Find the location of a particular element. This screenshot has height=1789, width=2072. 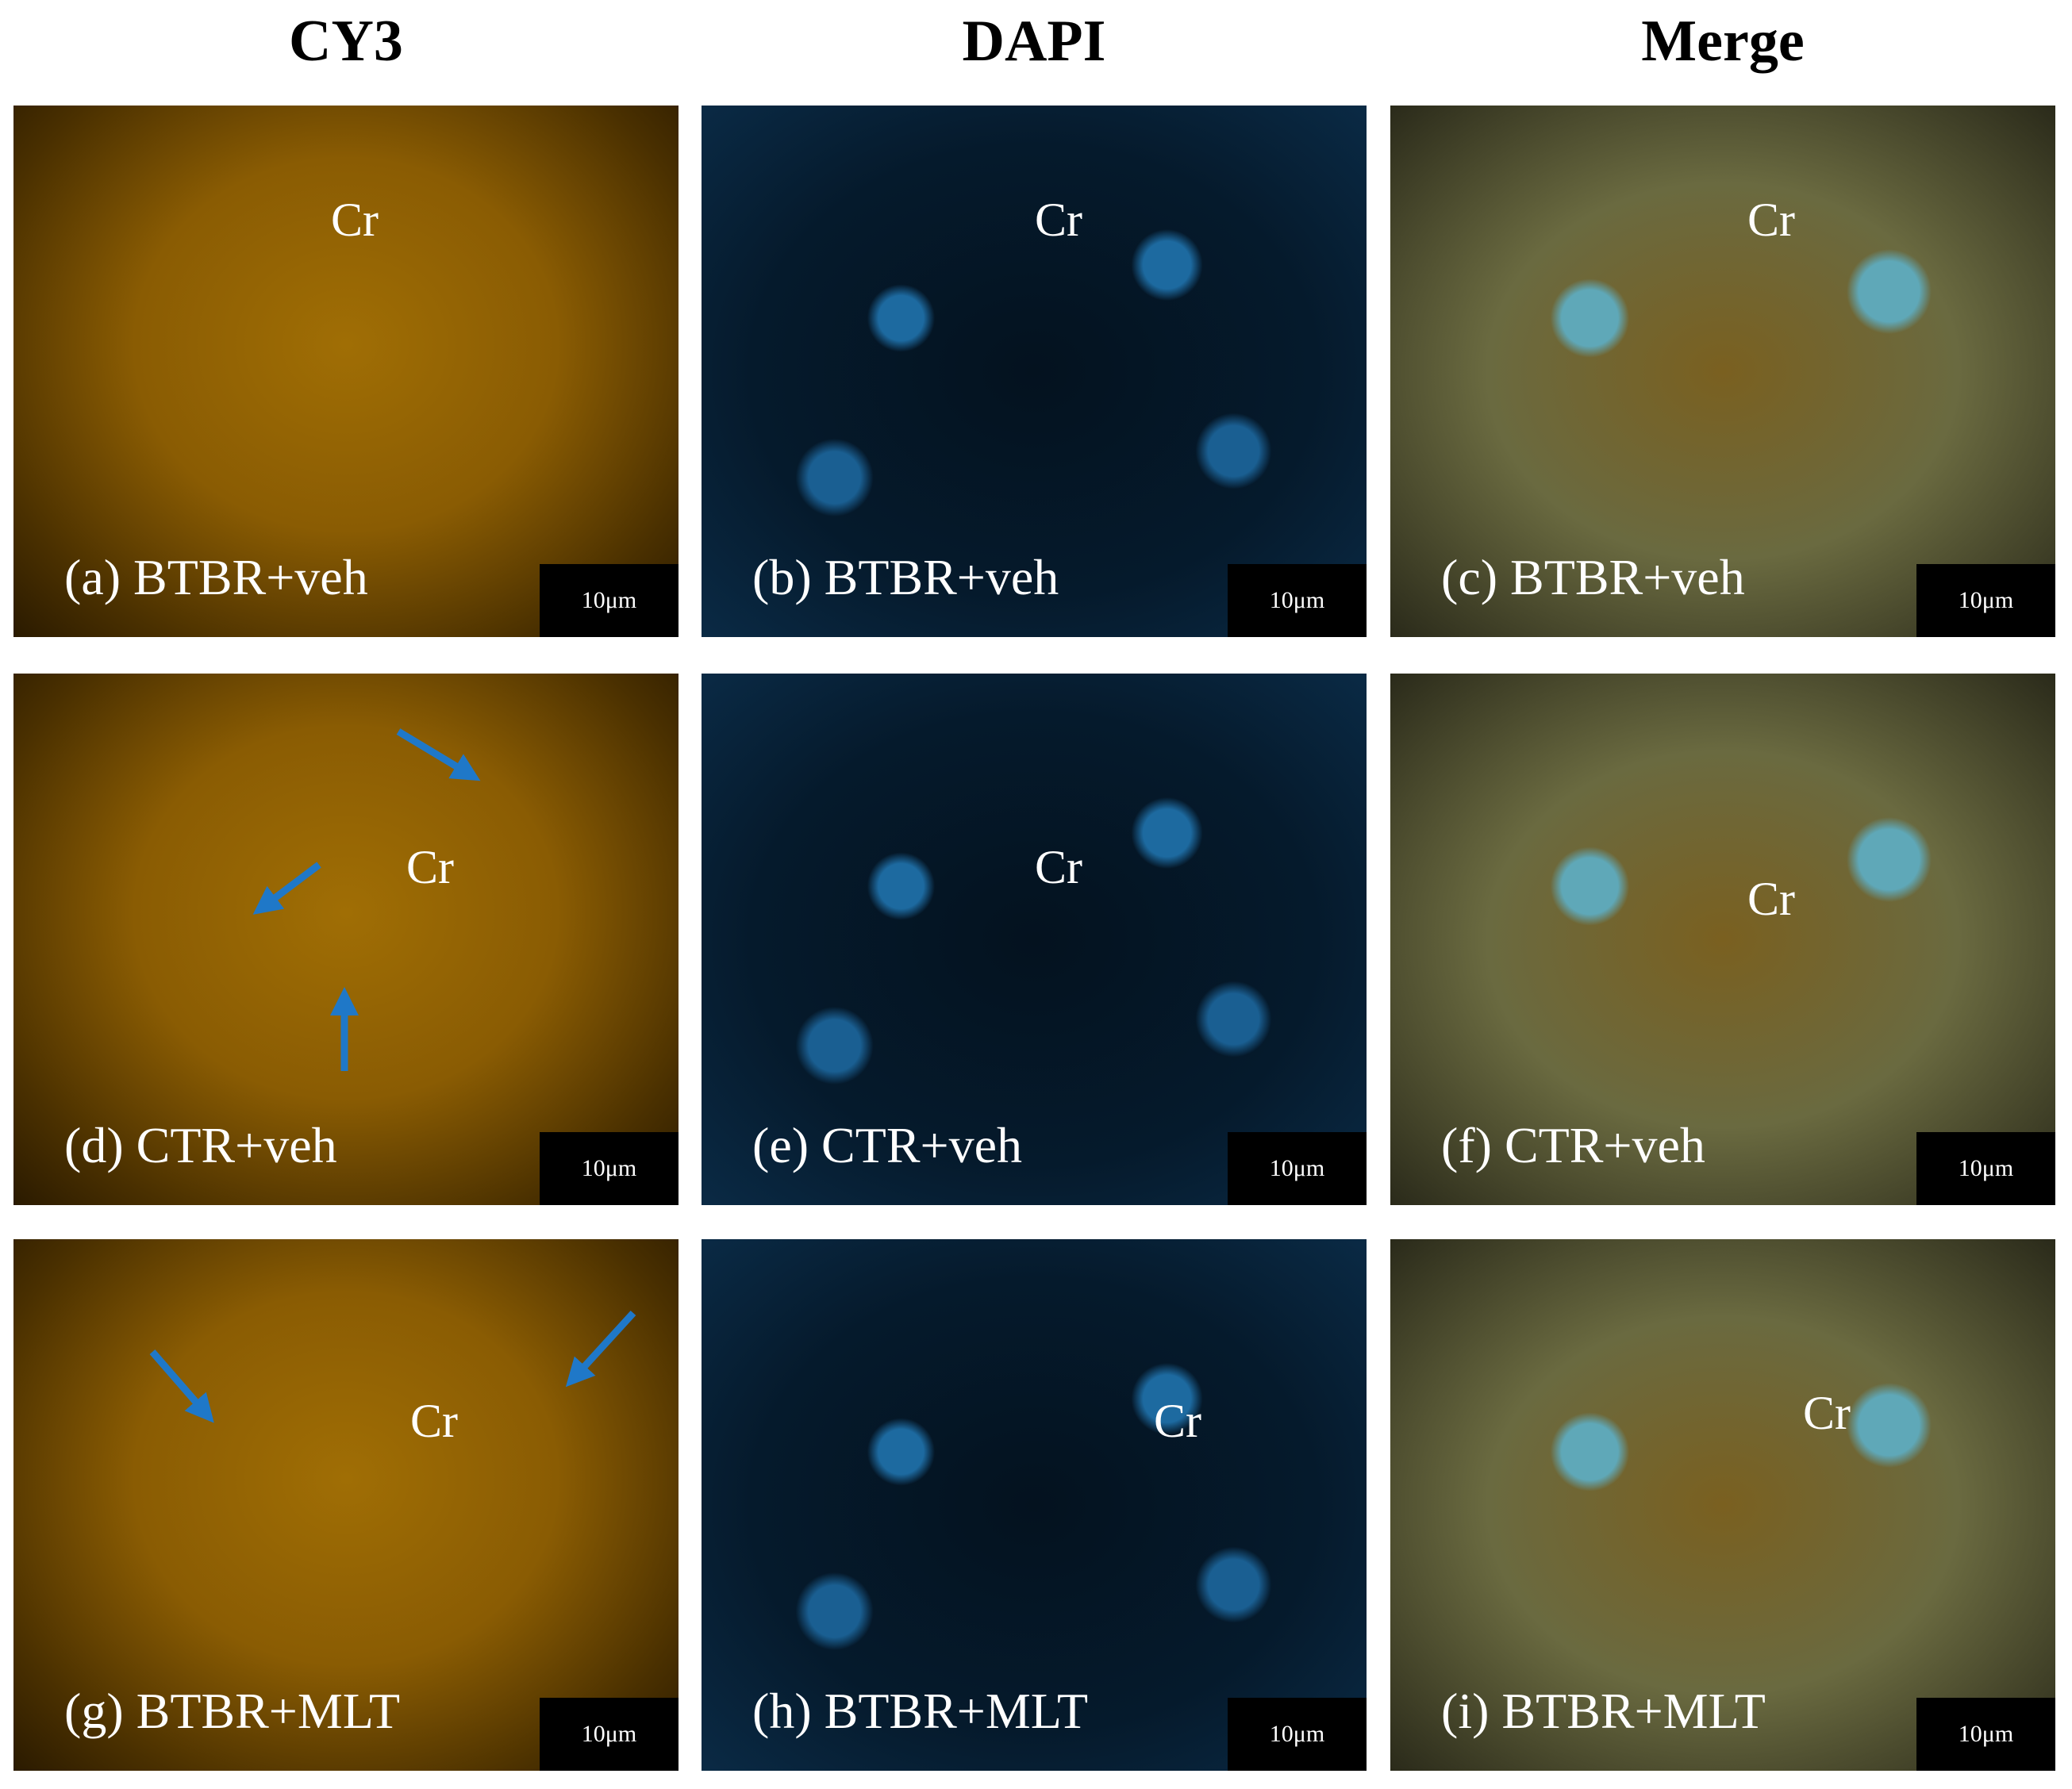

image-panel: Cr (d) CTR+veh 10μm is located at coordinates (345, 939).